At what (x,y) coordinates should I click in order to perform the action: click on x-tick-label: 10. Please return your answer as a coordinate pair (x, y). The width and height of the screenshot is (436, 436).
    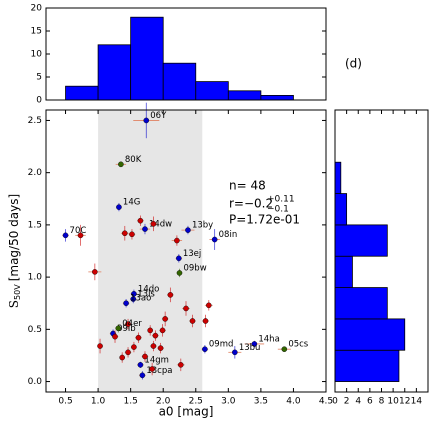
    Looking at the image, I should click on (393, 402).